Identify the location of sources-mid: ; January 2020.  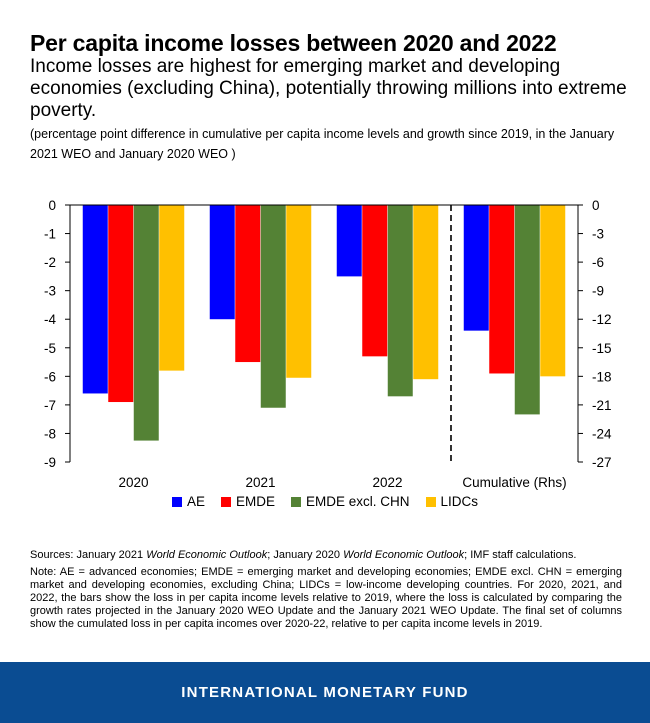
(305, 555).